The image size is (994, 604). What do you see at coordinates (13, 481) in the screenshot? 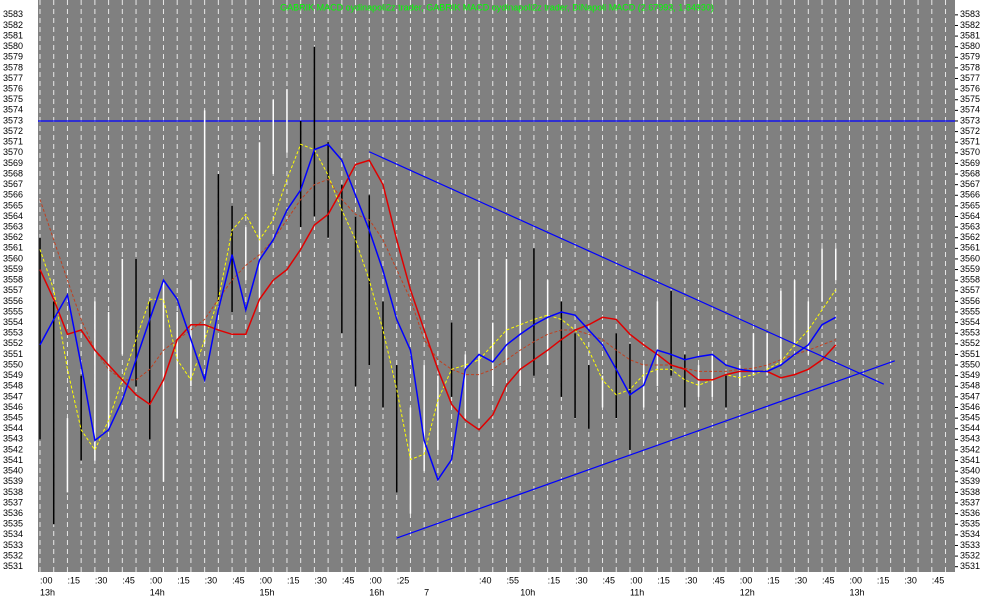
I see `y-tick-label-left: 3539` at bounding box center [13, 481].